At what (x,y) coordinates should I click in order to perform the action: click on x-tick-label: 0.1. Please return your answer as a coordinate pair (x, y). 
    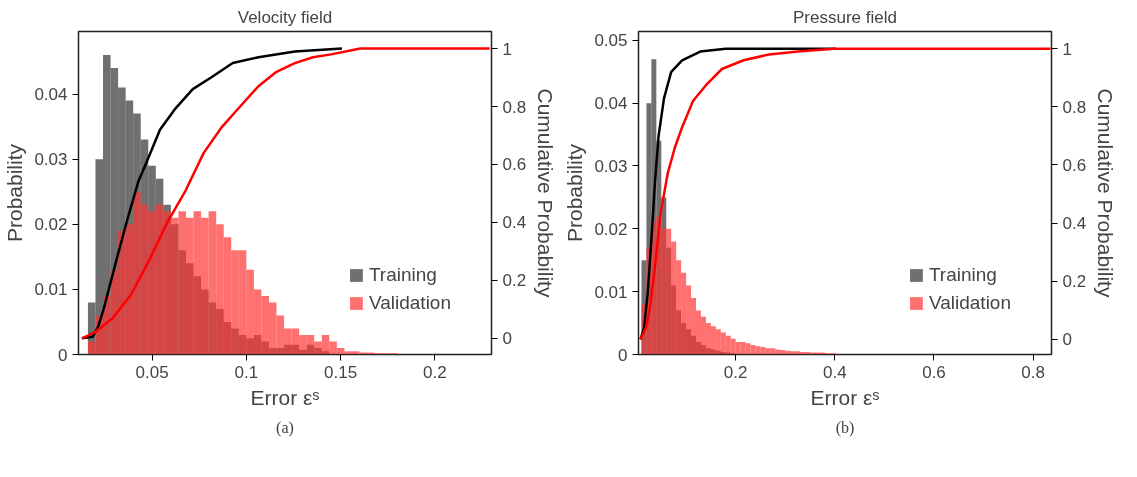
    Looking at the image, I should click on (246, 372).